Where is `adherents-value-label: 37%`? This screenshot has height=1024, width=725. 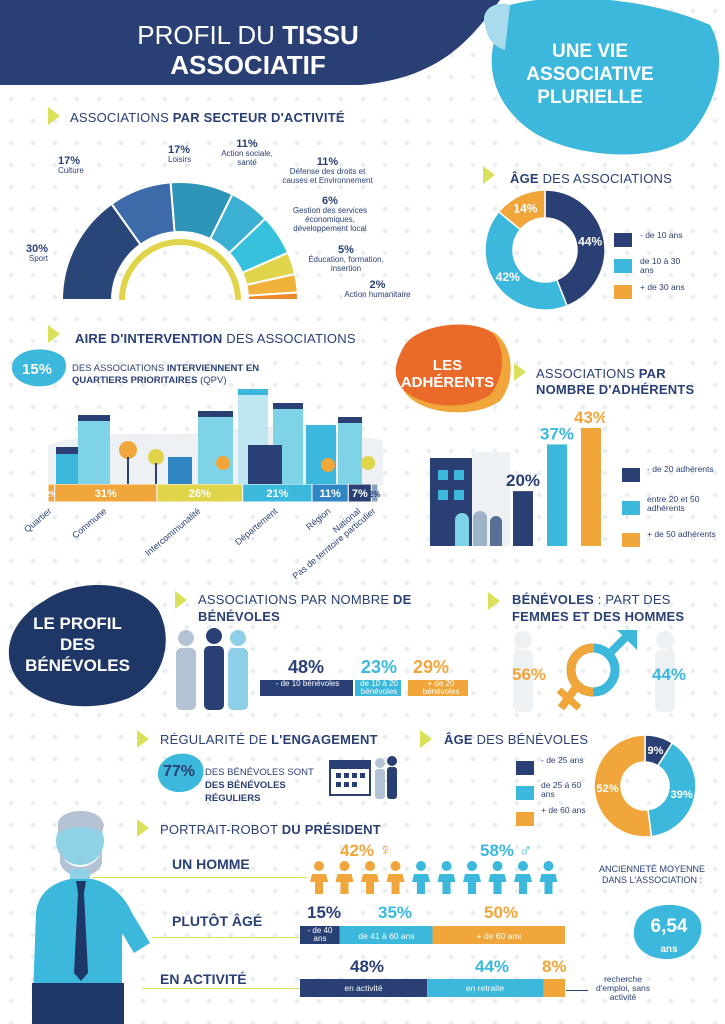
adherents-value-label: 37% is located at coordinates (557, 433).